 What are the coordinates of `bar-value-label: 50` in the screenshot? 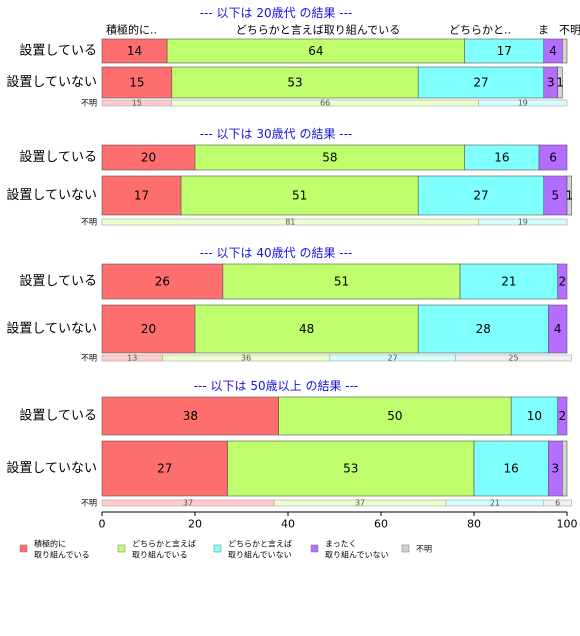 It's located at (394, 416).